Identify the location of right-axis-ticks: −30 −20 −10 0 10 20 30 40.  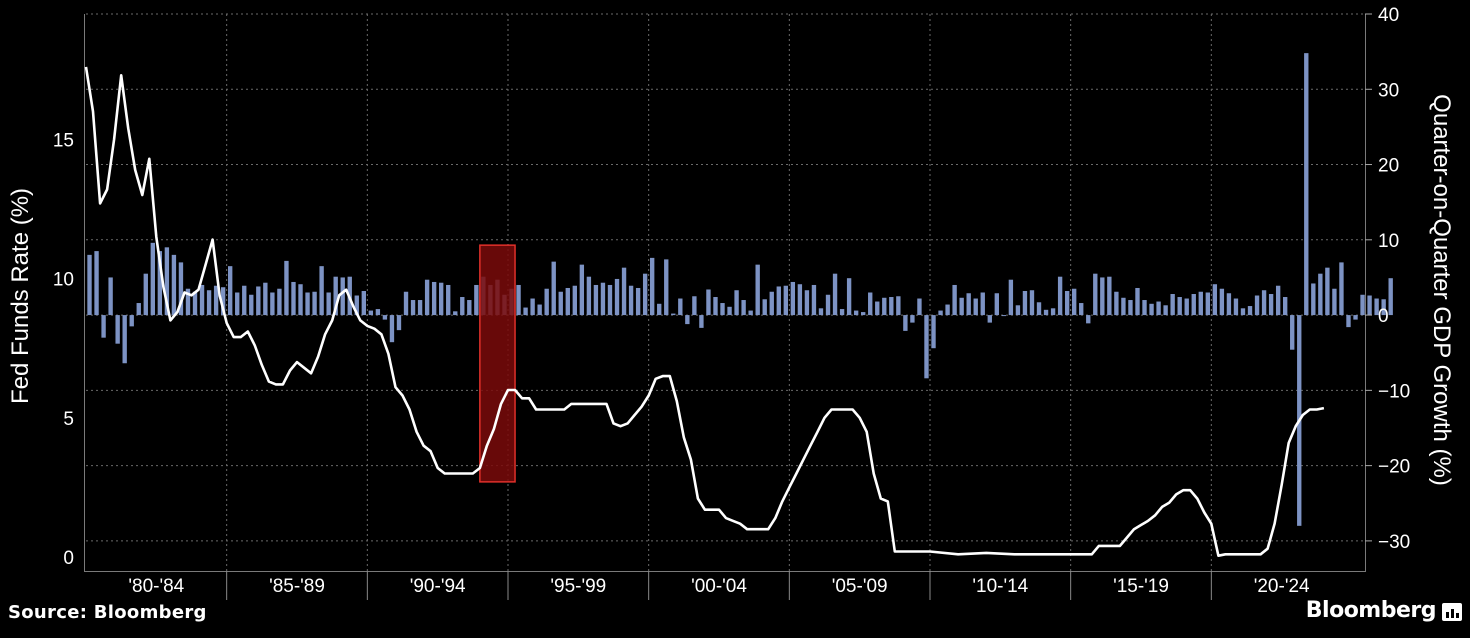
(1387, 279).